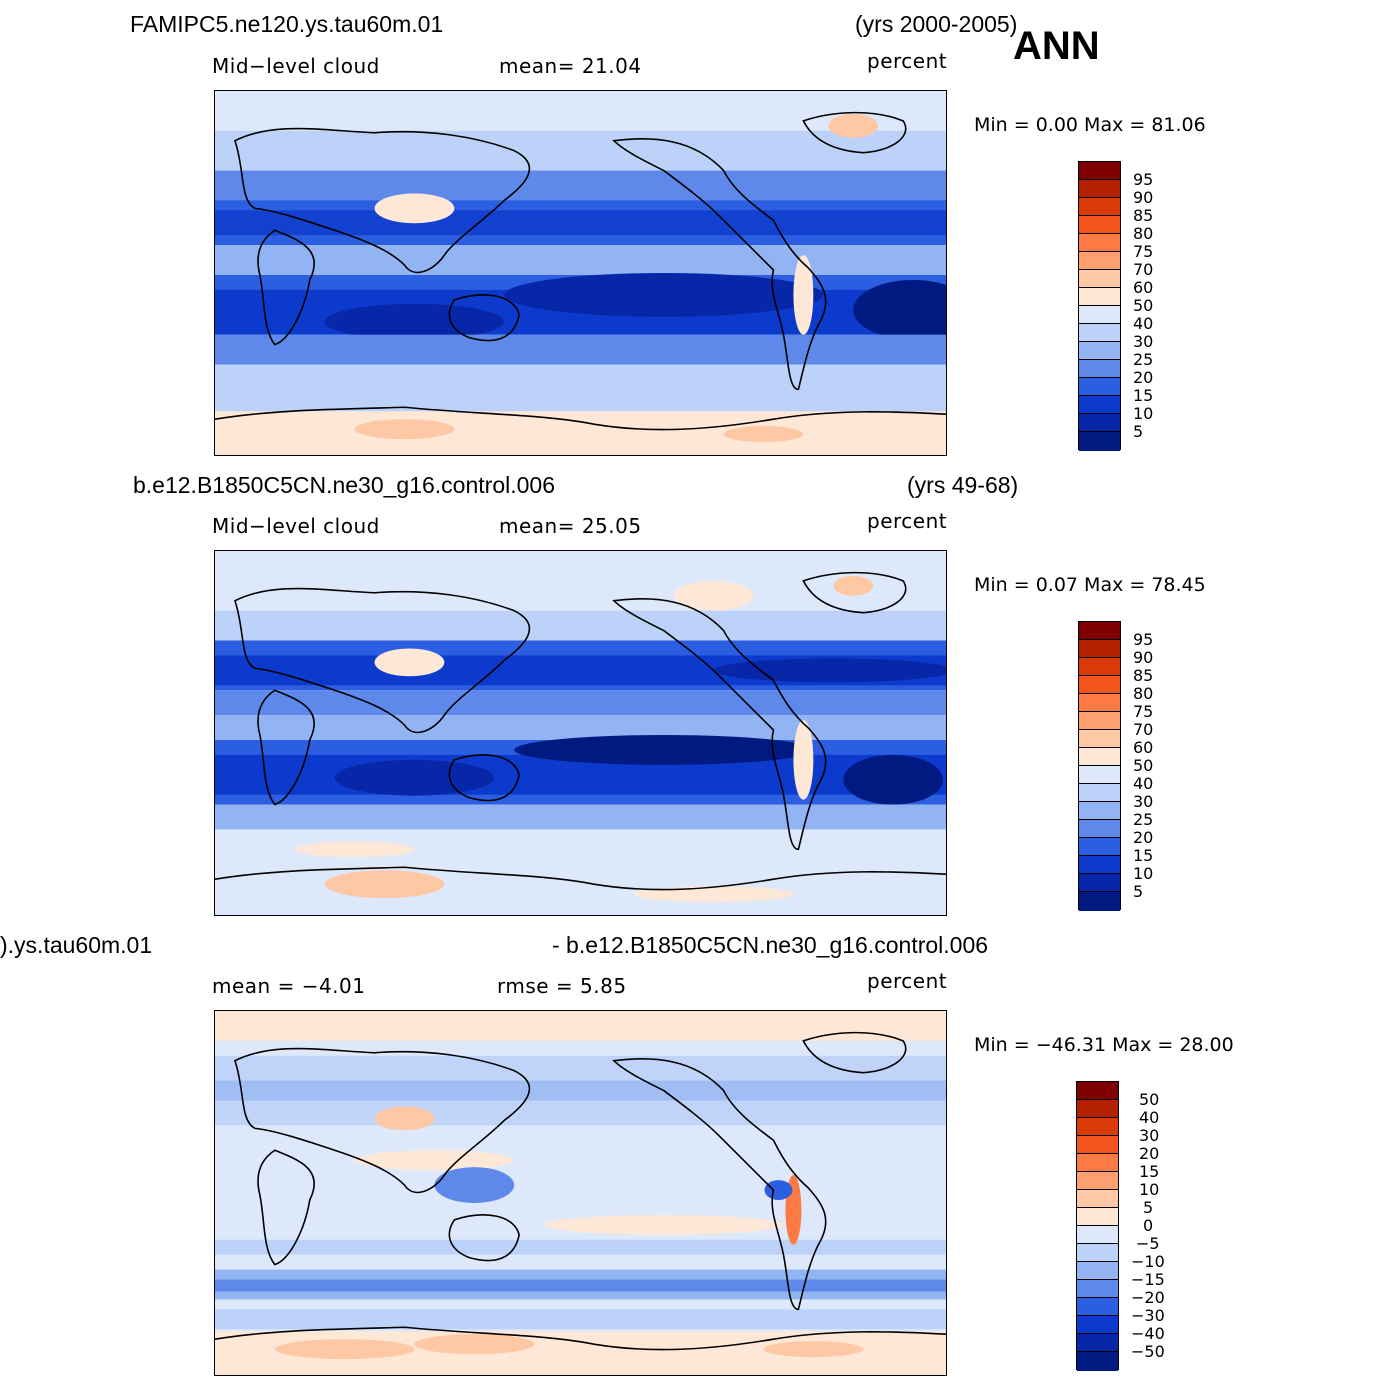 The height and width of the screenshot is (1391, 1394). Describe the element at coordinates (287, 24) in the screenshot. I see `panel1-case-name: FAMIPC5.ne120.ys.tau60m.01` at that location.